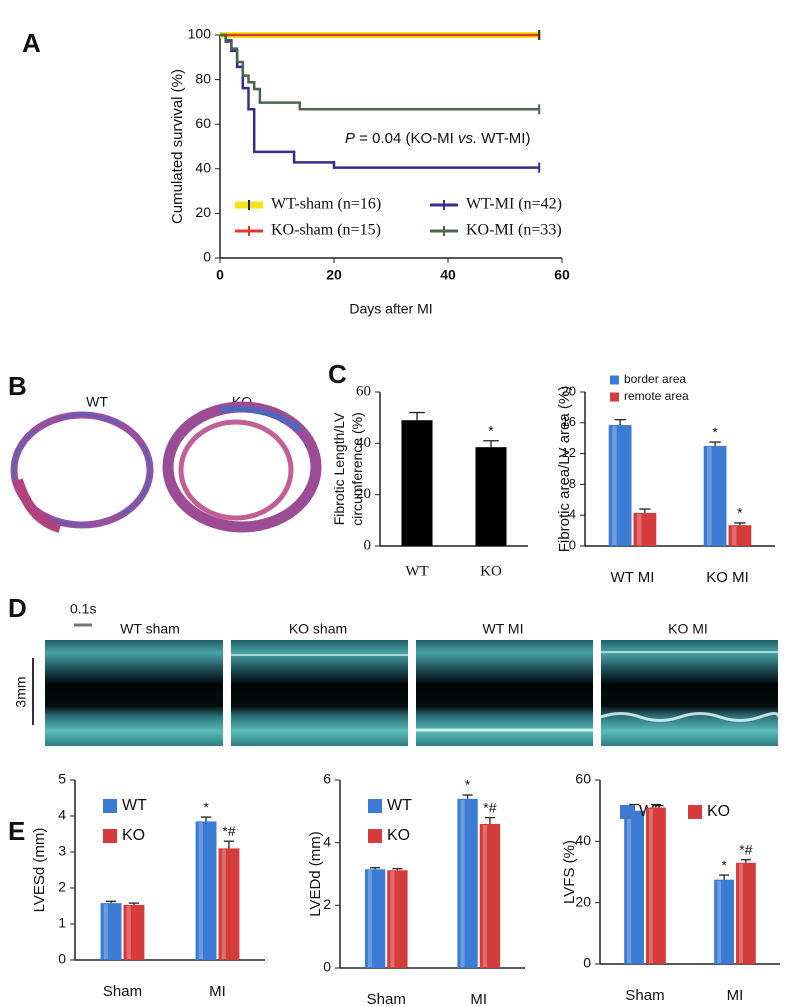 Image resolution: width=787 pixels, height=1007 pixels. I want to click on y-axis-title: LVESd (mm), so click(39, 870).